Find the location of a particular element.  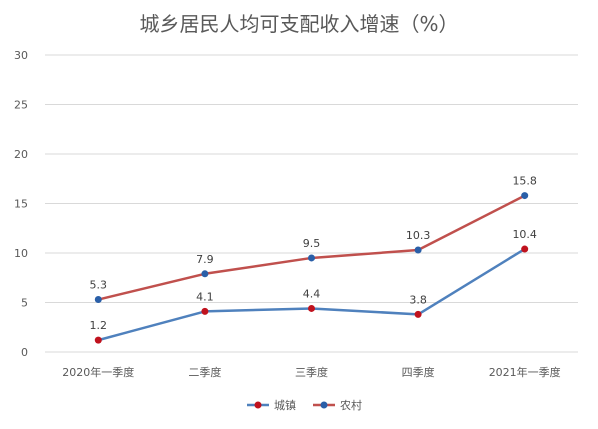

y-tick-label: 0 is located at coordinates (24, 352).